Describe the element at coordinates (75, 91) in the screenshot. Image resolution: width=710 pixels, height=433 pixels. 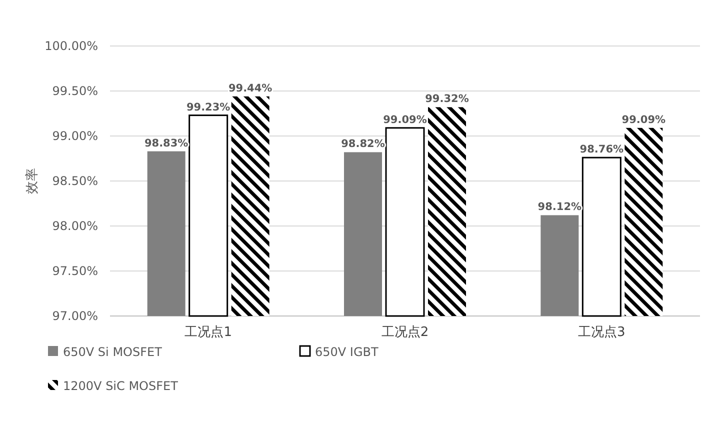
I see `y-tick-label: 99.50%` at that location.